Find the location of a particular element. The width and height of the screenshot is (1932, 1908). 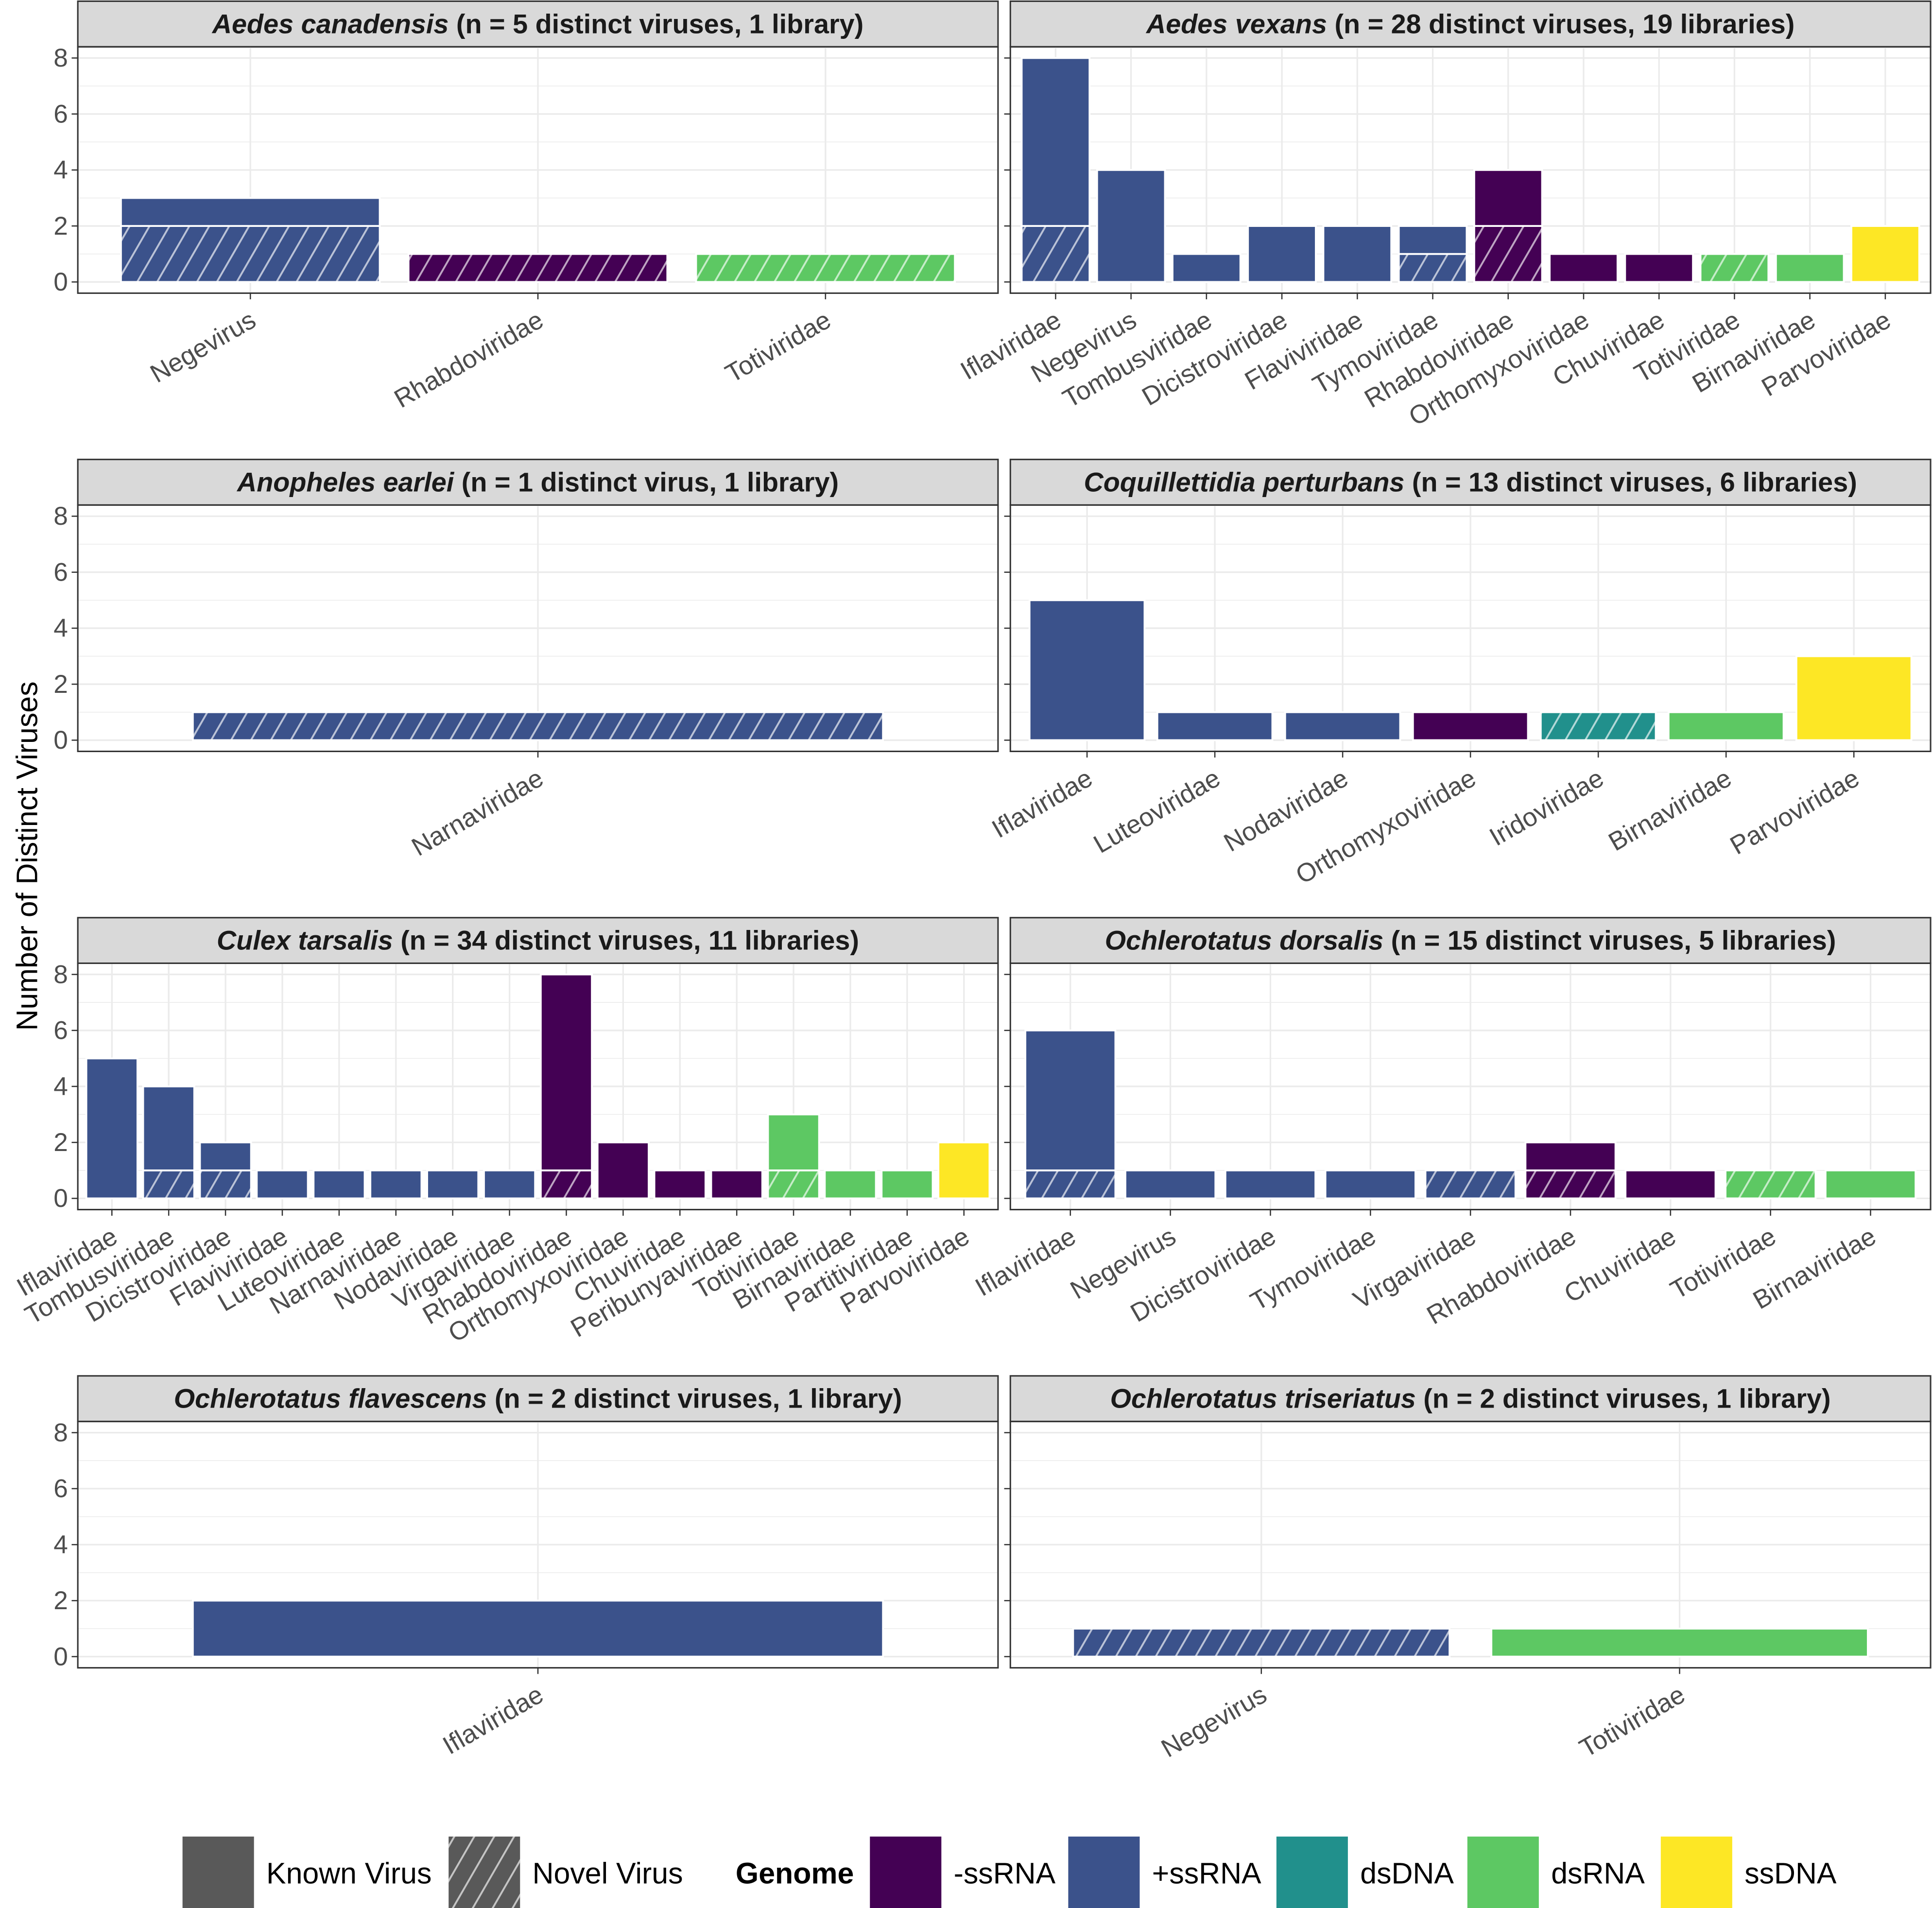

species-name: Culex tarsalis is located at coordinates (305, 941).